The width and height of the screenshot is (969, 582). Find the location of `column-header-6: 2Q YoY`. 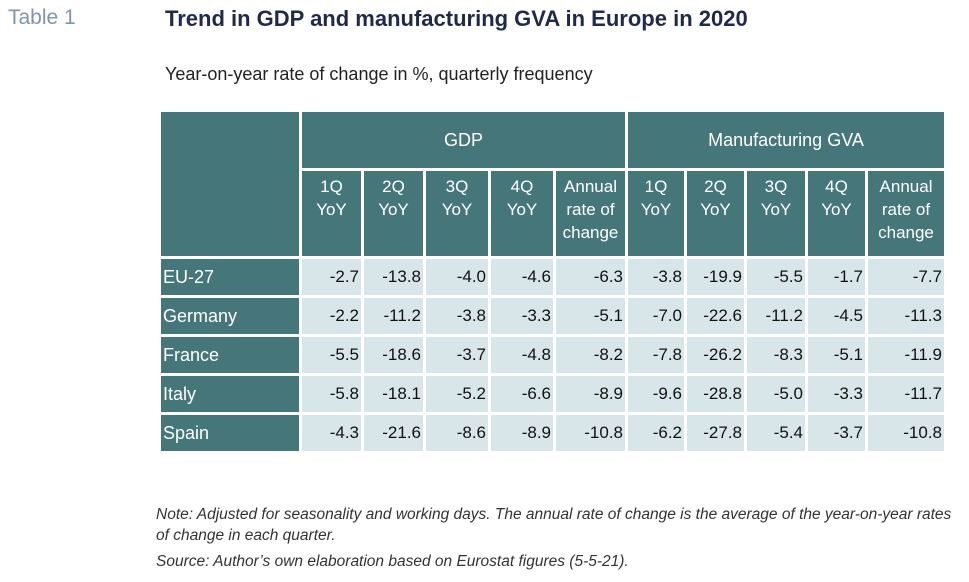

column-header-6: 2Q YoY is located at coordinates (715, 213).